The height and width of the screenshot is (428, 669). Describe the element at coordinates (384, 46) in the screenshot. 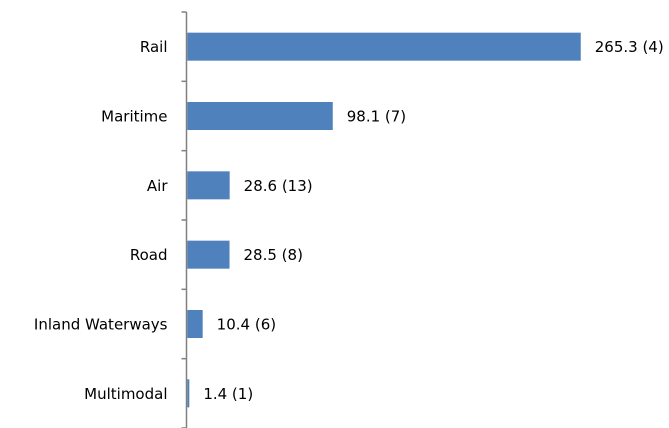

I see `bar-rail` at that location.